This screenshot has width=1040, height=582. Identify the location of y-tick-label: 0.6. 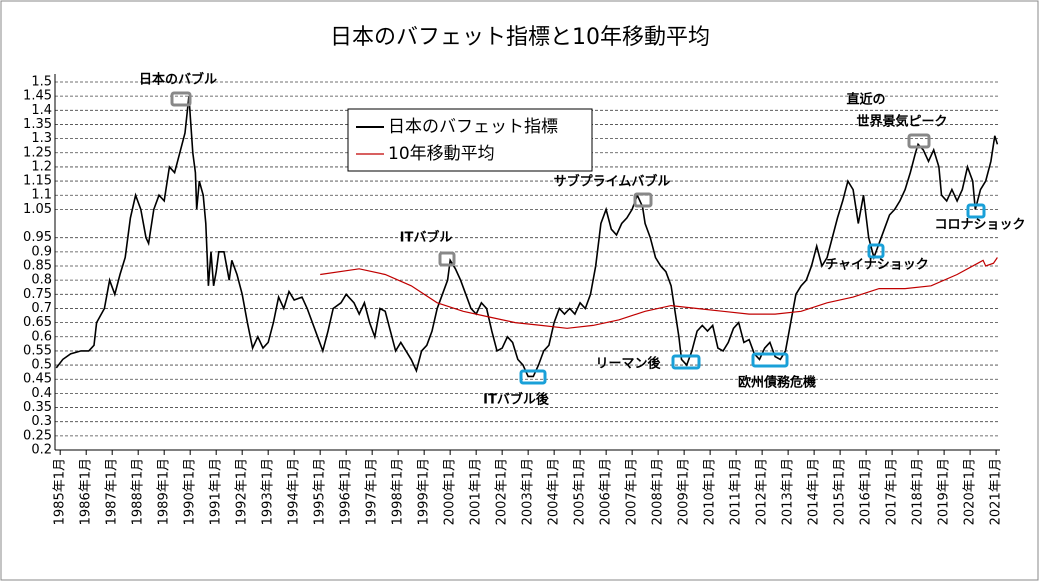
(41, 336).